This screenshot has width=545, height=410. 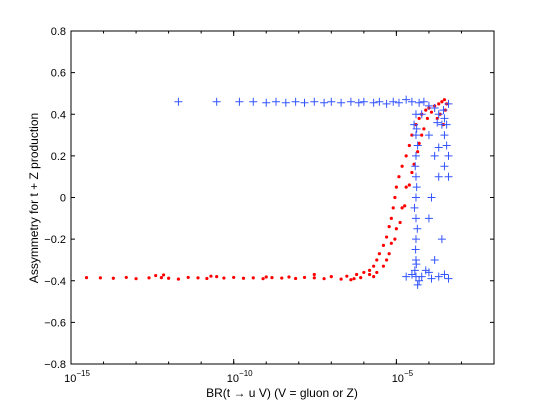 I want to click on y-tick-label: 0.2, so click(x=58, y=157).